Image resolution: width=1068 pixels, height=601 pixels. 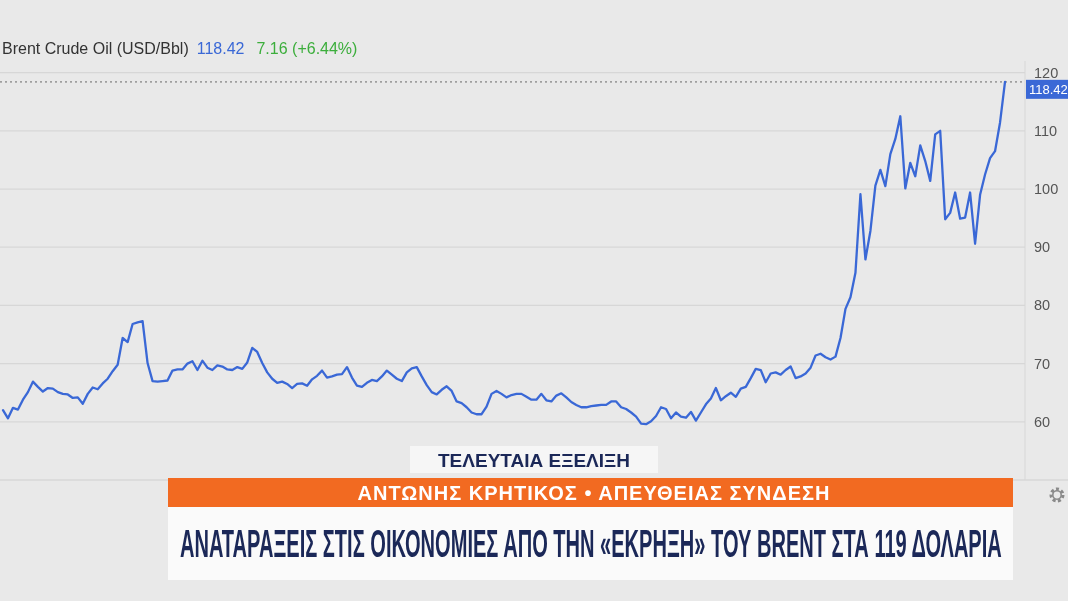 I want to click on text: ΑΝΑΤΑΡΑΞΕΙΣ ΣΤΙΣ ΟΙΚΟΝΟΜΙΕΣ ΑΠΟ ΤΗΝ «ΕΚΡΗΞΗ» ΤΟΥ BRENT ΣΤΑ 119 ΔΟΛΑΡΙΑ, so click(x=591, y=543).